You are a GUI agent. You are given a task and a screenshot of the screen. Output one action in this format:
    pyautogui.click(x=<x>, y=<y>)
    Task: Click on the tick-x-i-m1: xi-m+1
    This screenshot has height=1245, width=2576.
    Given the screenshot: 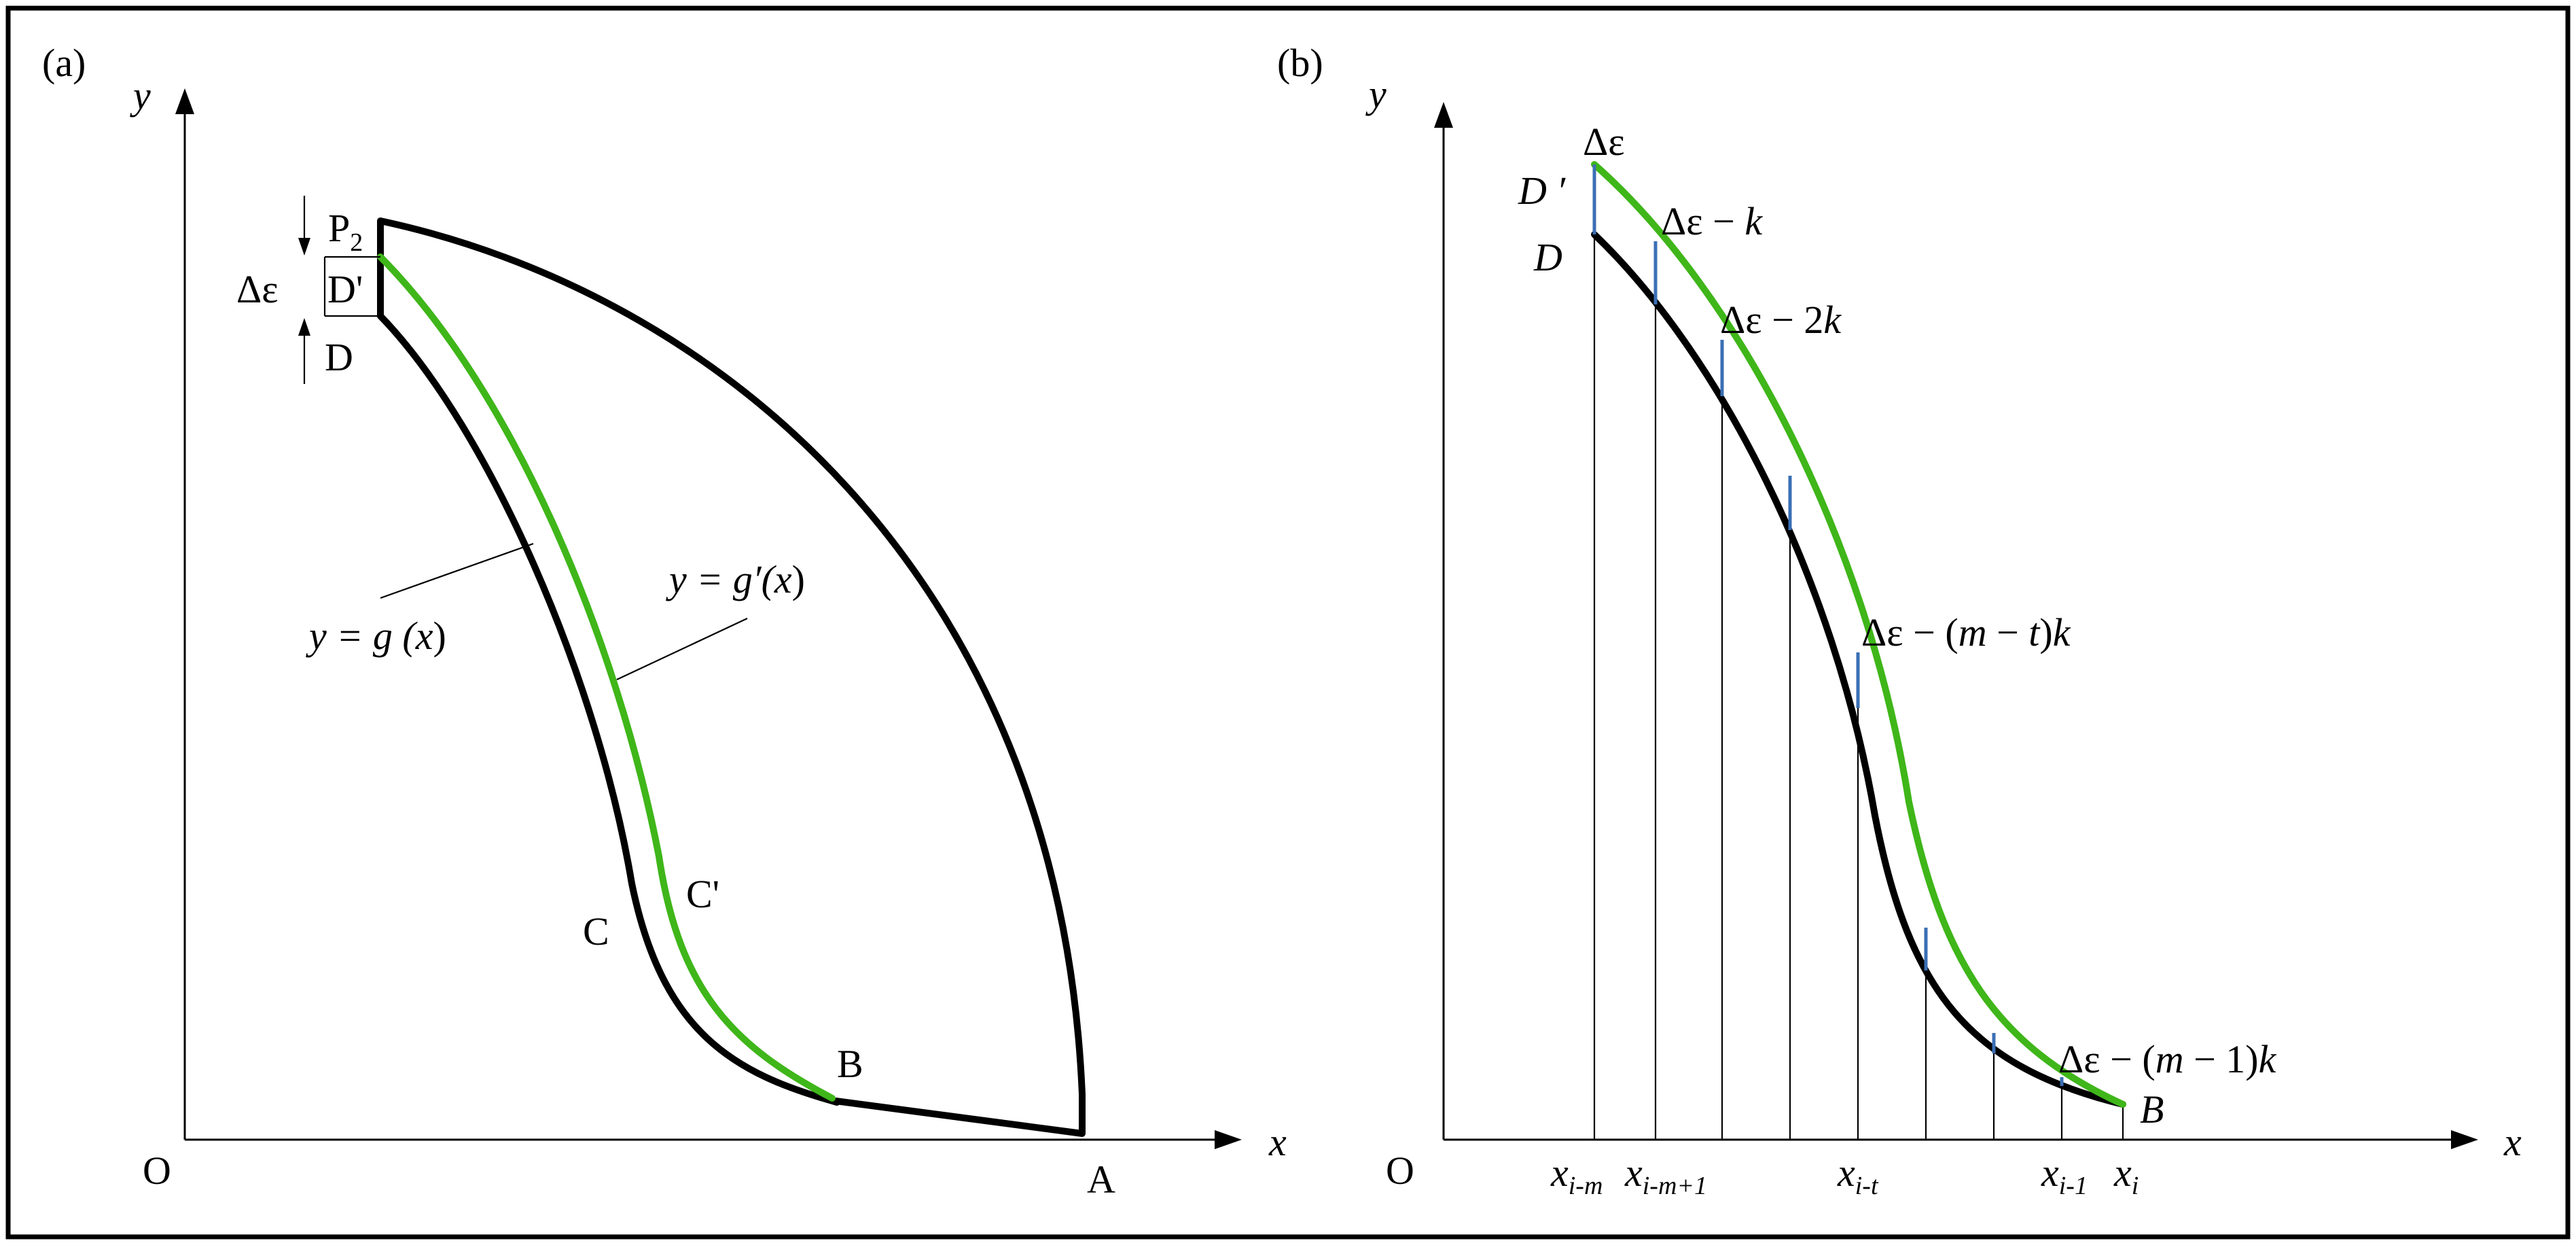 What is the action you would take?
    pyautogui.click(x=1665, y=1175)
    